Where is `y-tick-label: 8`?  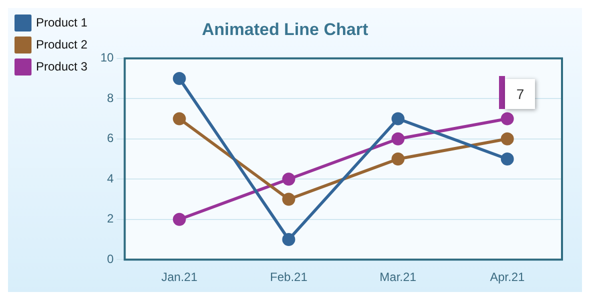 y-tick-label: 8 is located at coordinates (110, 97).